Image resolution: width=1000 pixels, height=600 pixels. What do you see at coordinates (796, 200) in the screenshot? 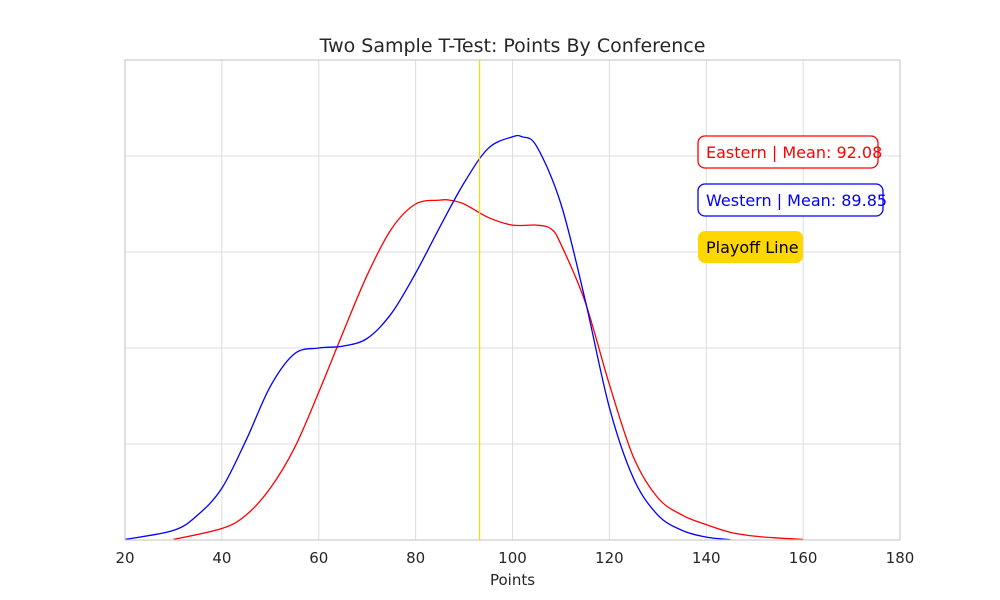
I see `annotation-western-label: Western | Mean: 89.85` at bounding box center [796, 200].